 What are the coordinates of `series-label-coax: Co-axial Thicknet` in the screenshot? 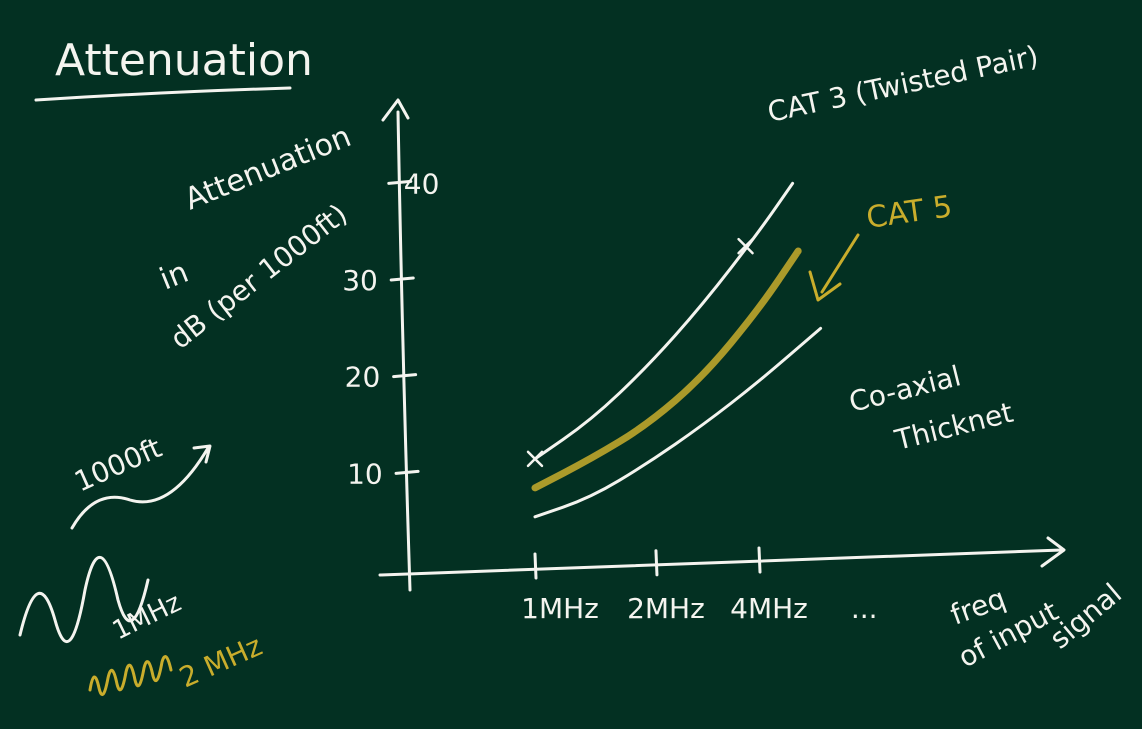 It's located at (931, 408).